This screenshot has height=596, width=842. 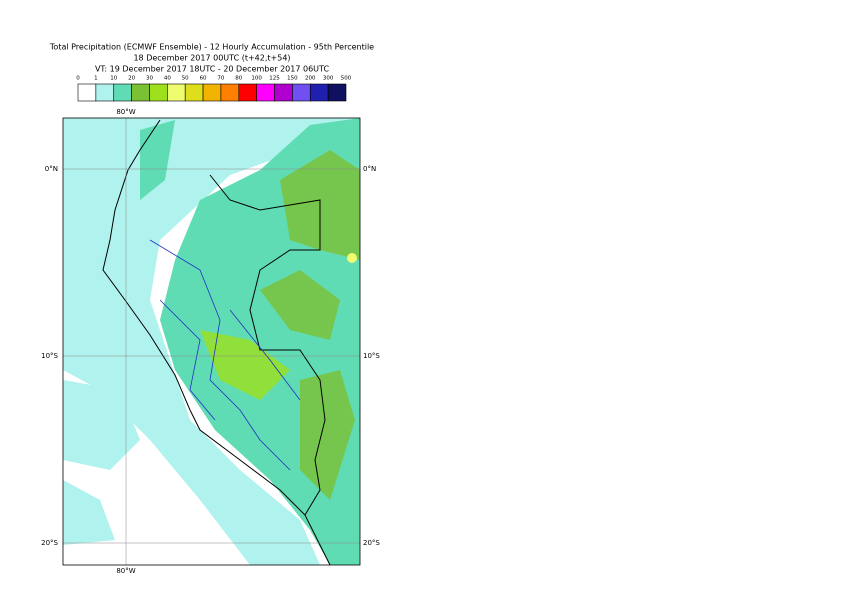 What do you see at coordinates (274, 79) in the screenshot?
I see `colorbar-label: 125` at bounding box center [274, 79].